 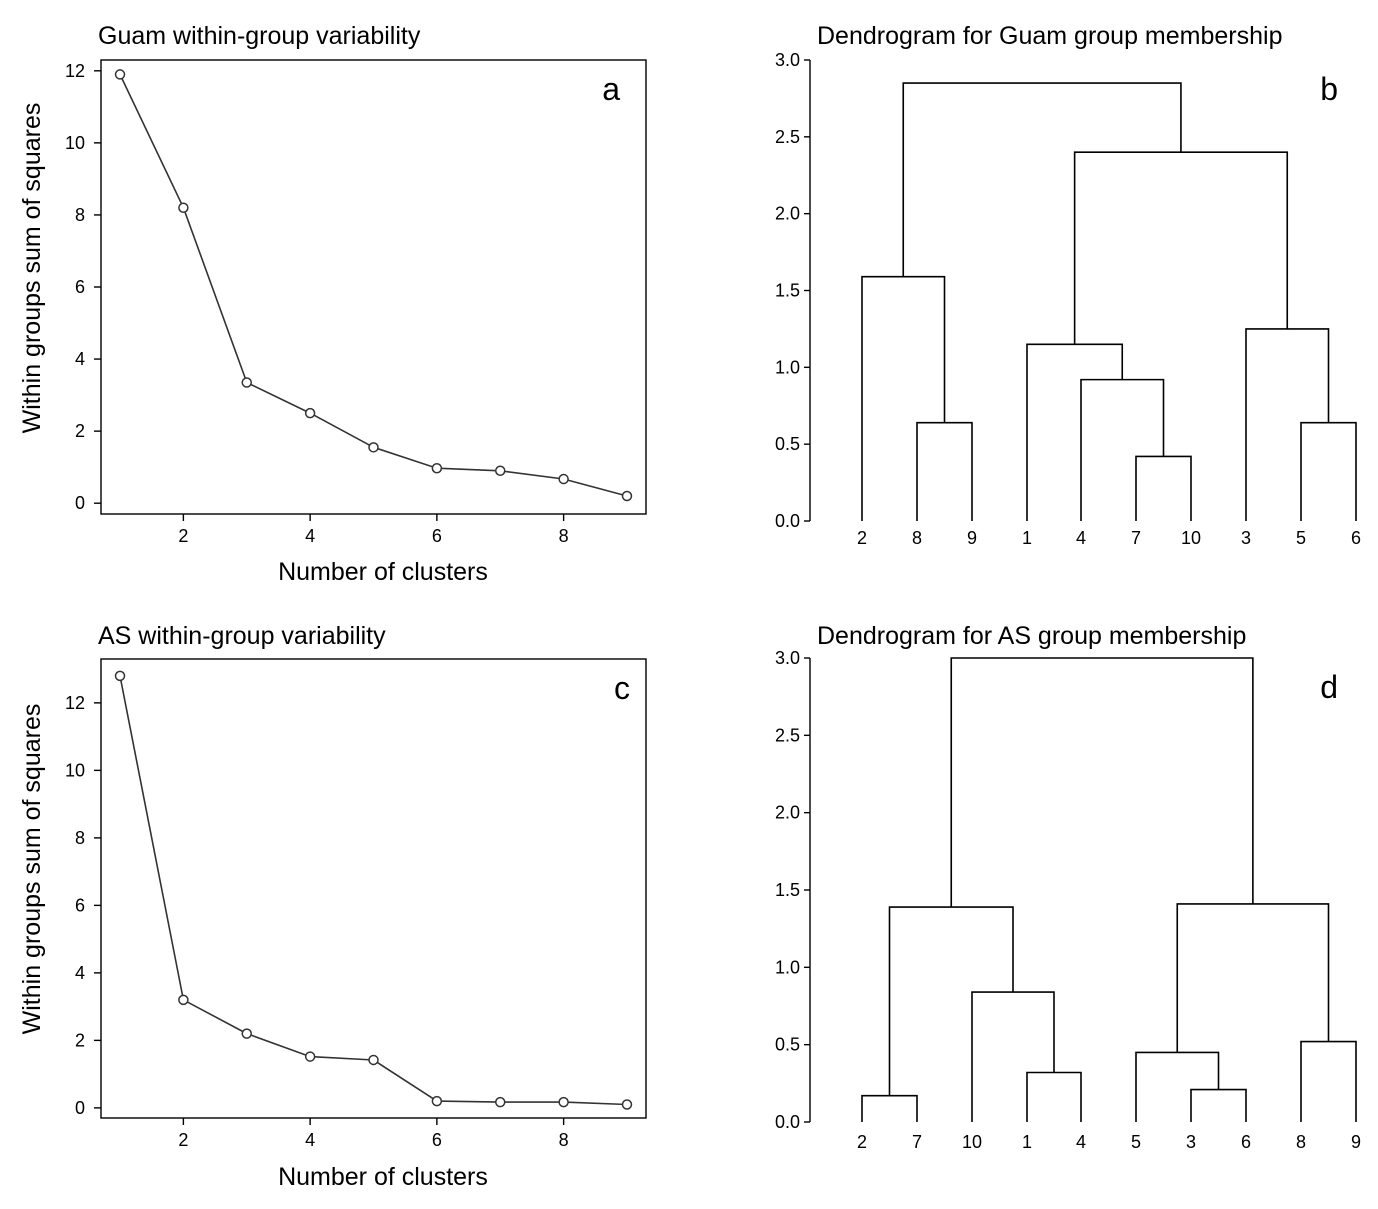 What do you see at coordinates (437, 536) in the screenshot?
I see `a-xtick-label: 6` at bounding box center [437, 536].